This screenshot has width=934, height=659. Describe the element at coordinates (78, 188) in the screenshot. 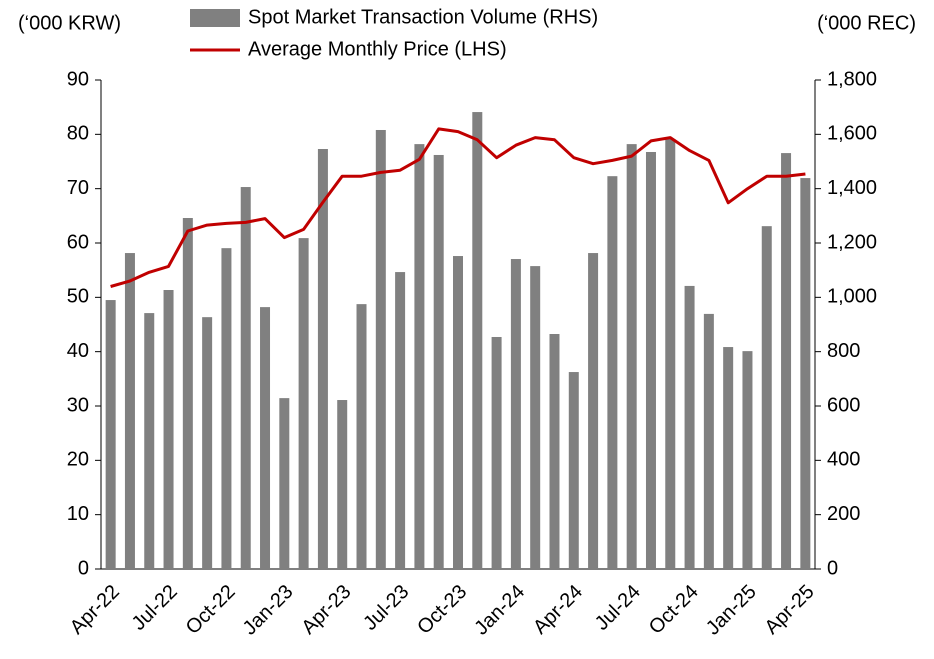

I see `y-tick-label: 70` at that location.